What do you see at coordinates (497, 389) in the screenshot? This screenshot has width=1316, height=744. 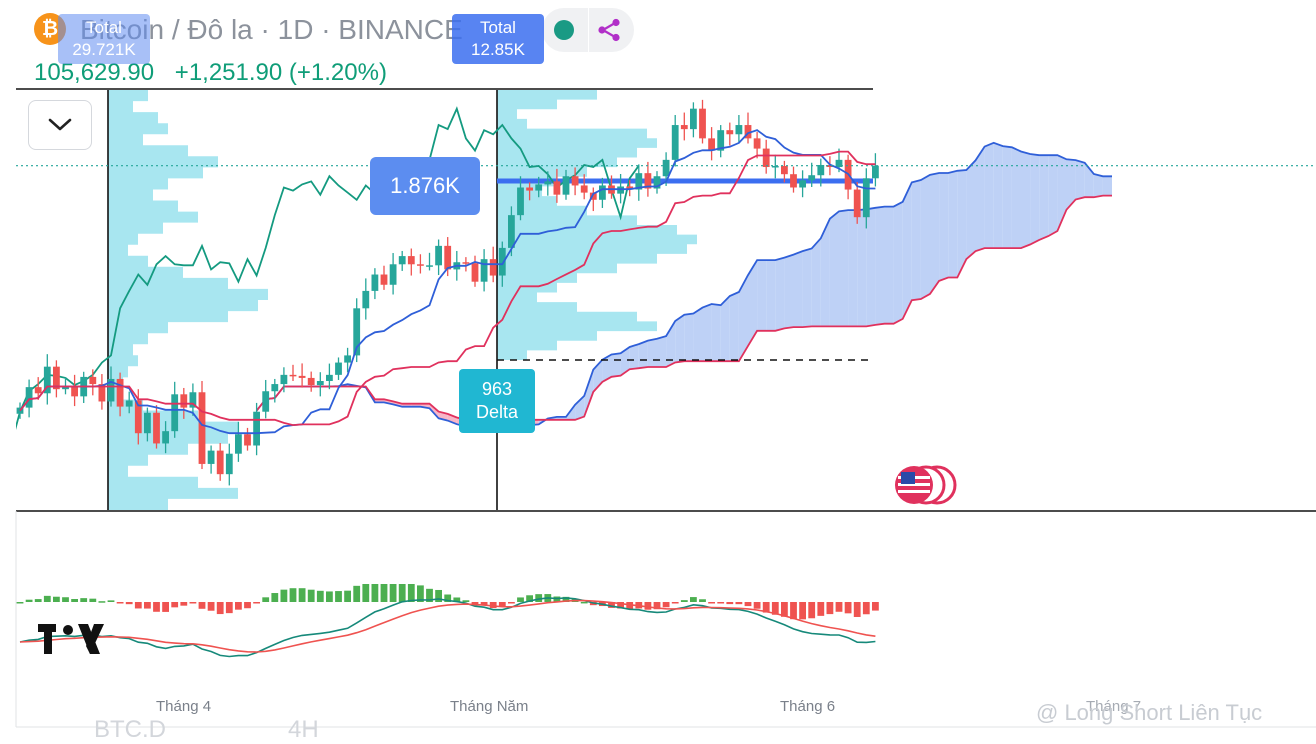 I see `delta-value: 963` at bounding box center [497, 389].